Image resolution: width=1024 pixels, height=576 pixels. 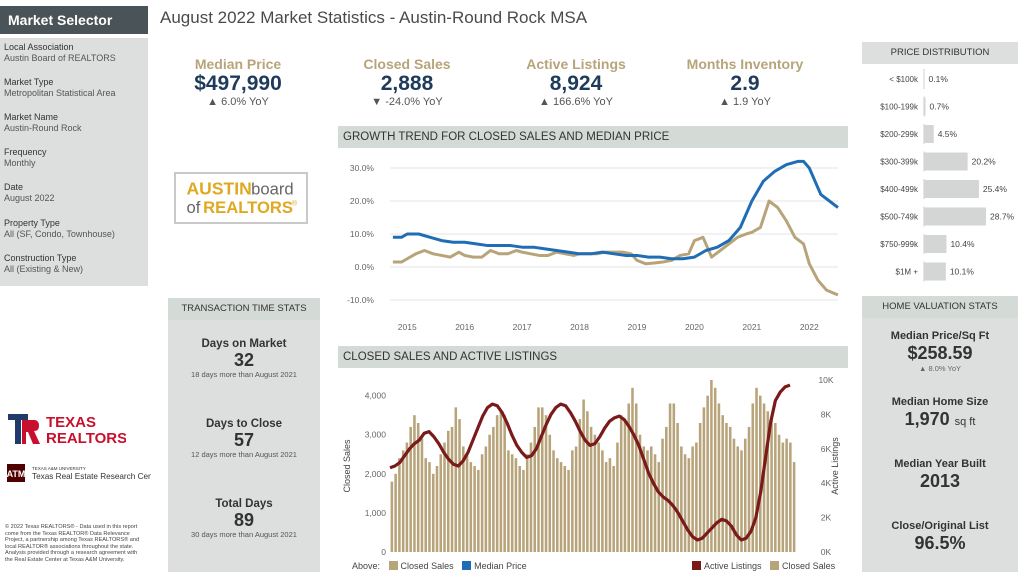 What do you see at coordinates (20, 162) in the screenshot?
I see `field-value: Monthly` at bounding box center [20, 162].